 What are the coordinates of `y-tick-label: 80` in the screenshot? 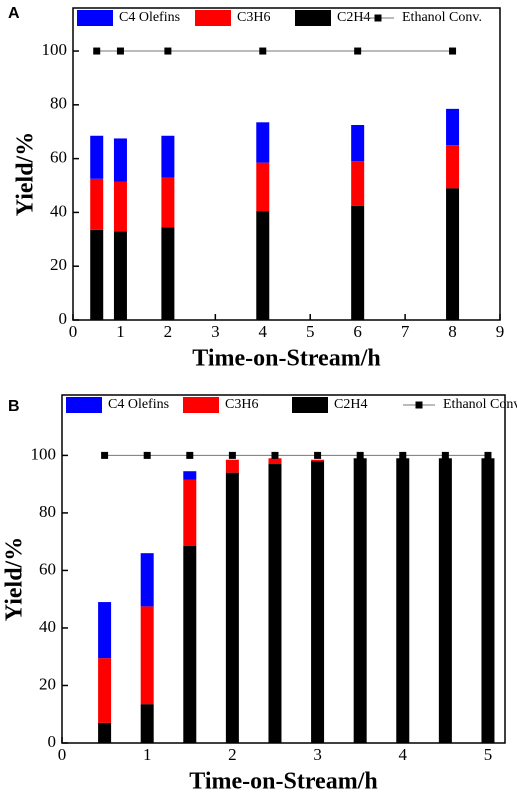 It's located at (58, 103).